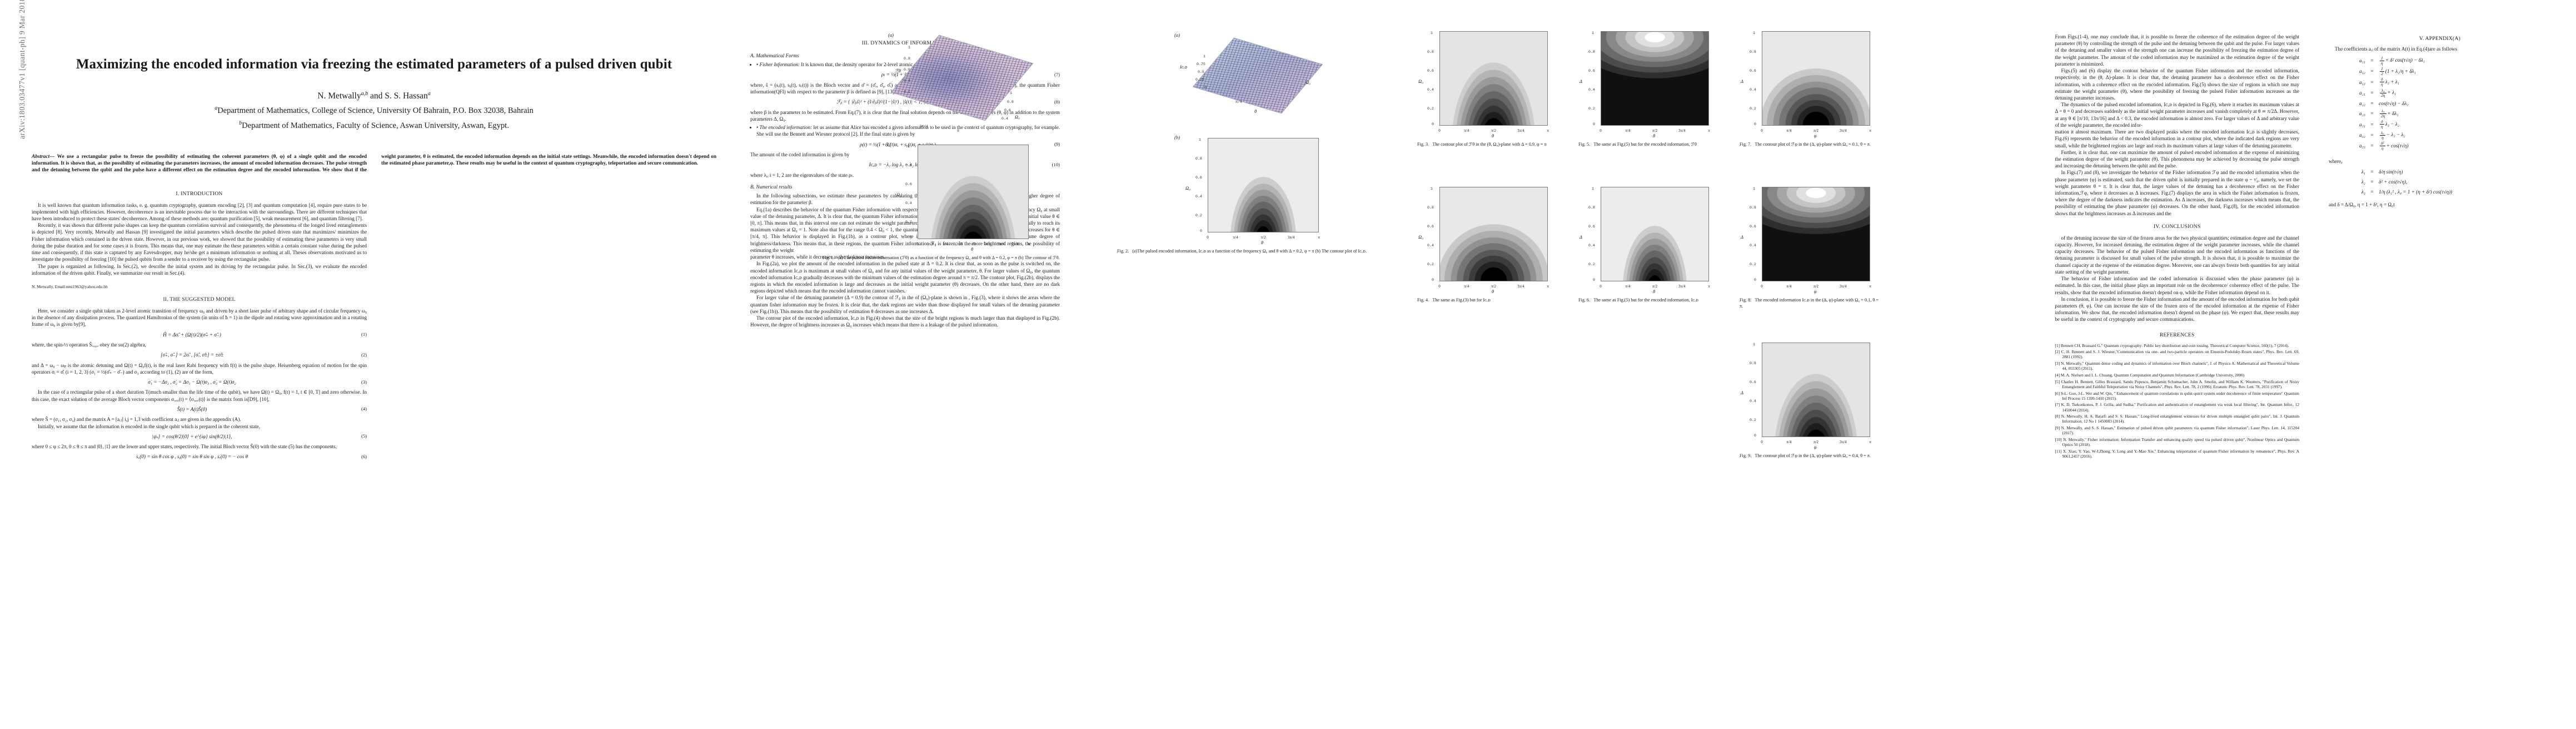 The width and height of the screenshot is (2576, 729). Describe the element at coordinates (1655, 78) in the screenshot. I see `figure-5-contour-canvas` at that location.